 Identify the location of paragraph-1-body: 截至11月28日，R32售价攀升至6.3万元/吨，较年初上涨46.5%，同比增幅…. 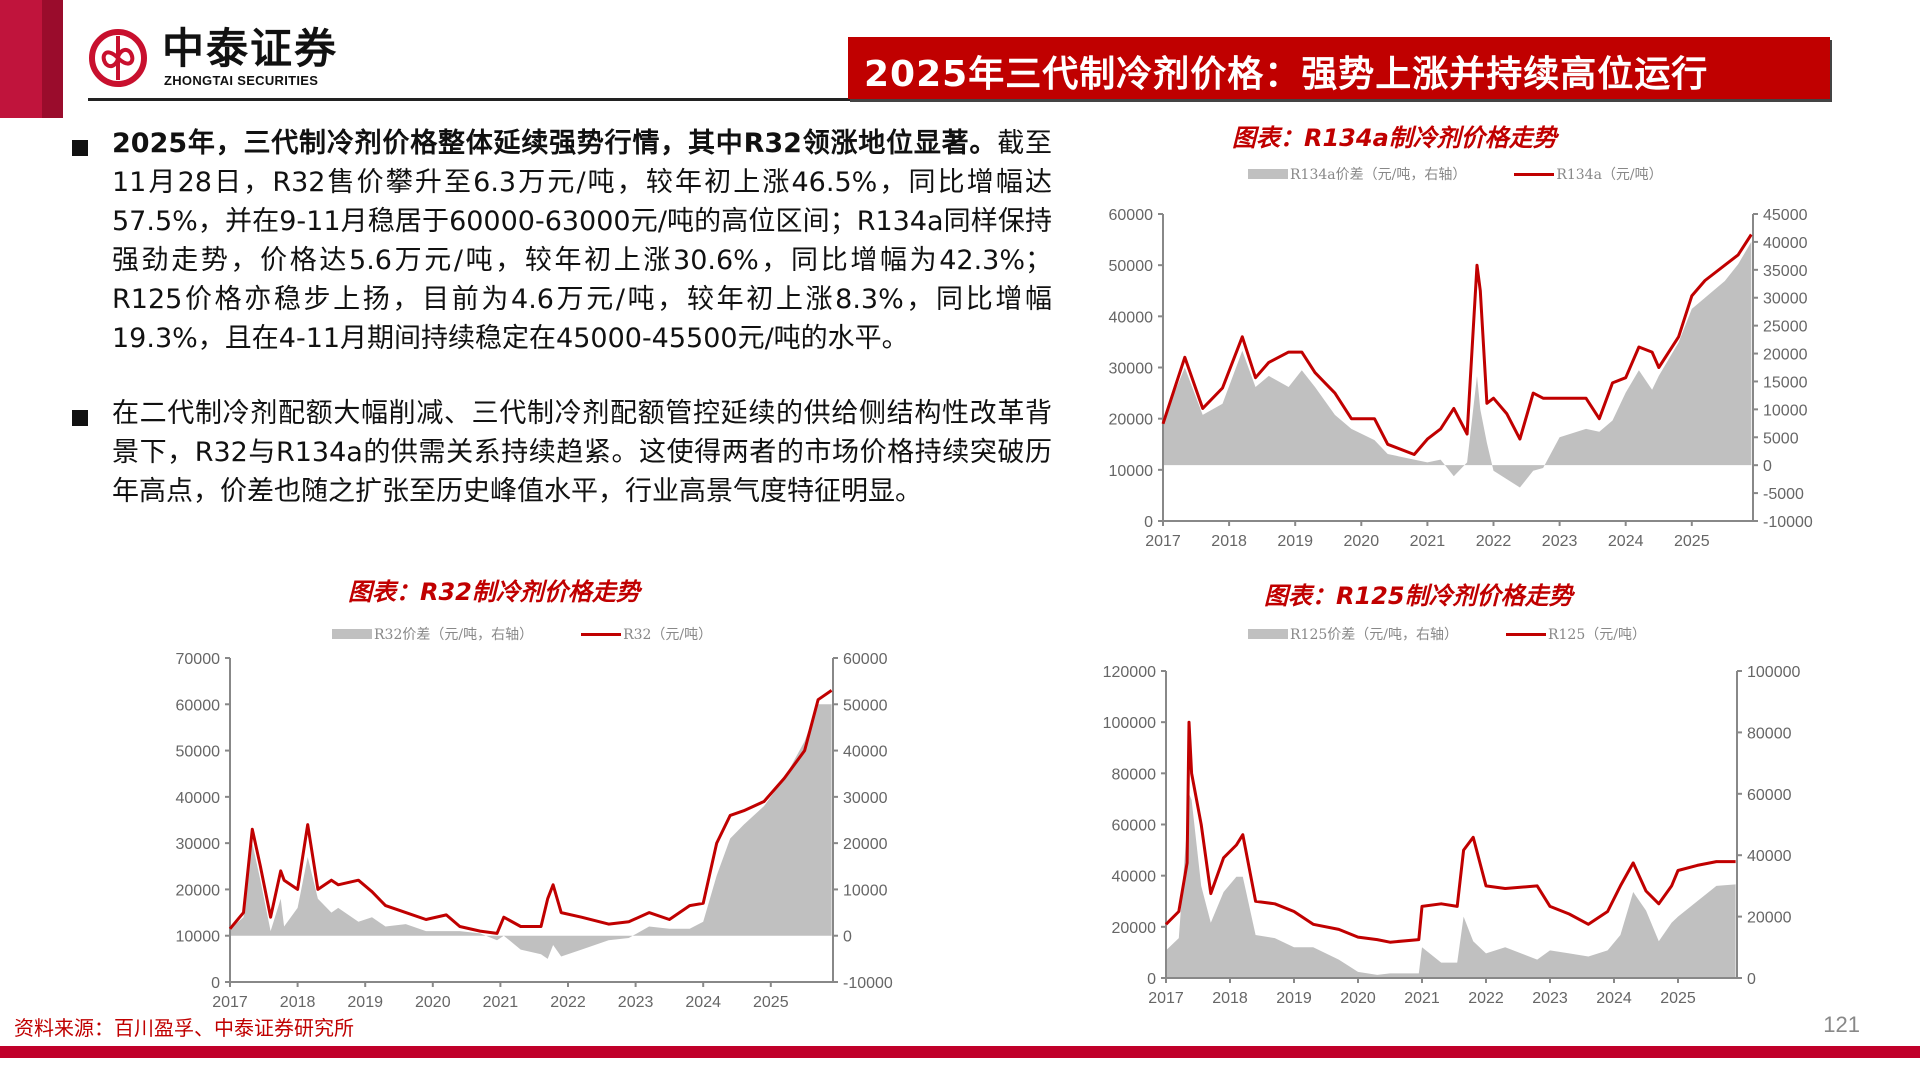
(582, 241).